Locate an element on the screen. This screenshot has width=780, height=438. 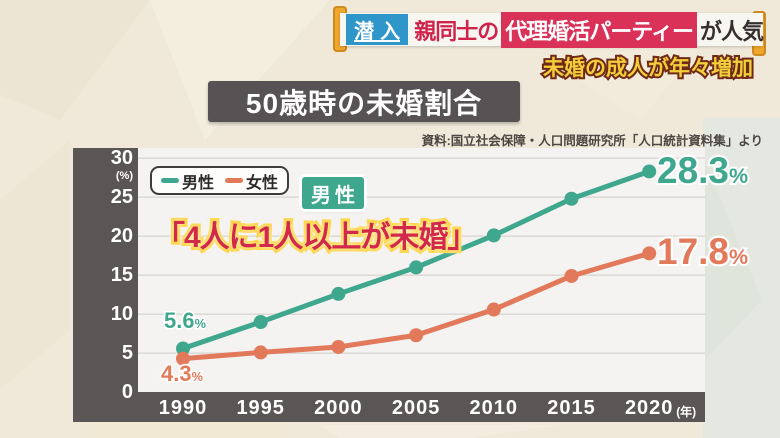
x-tick-label: 2015 is located at coordinates (571, 408).